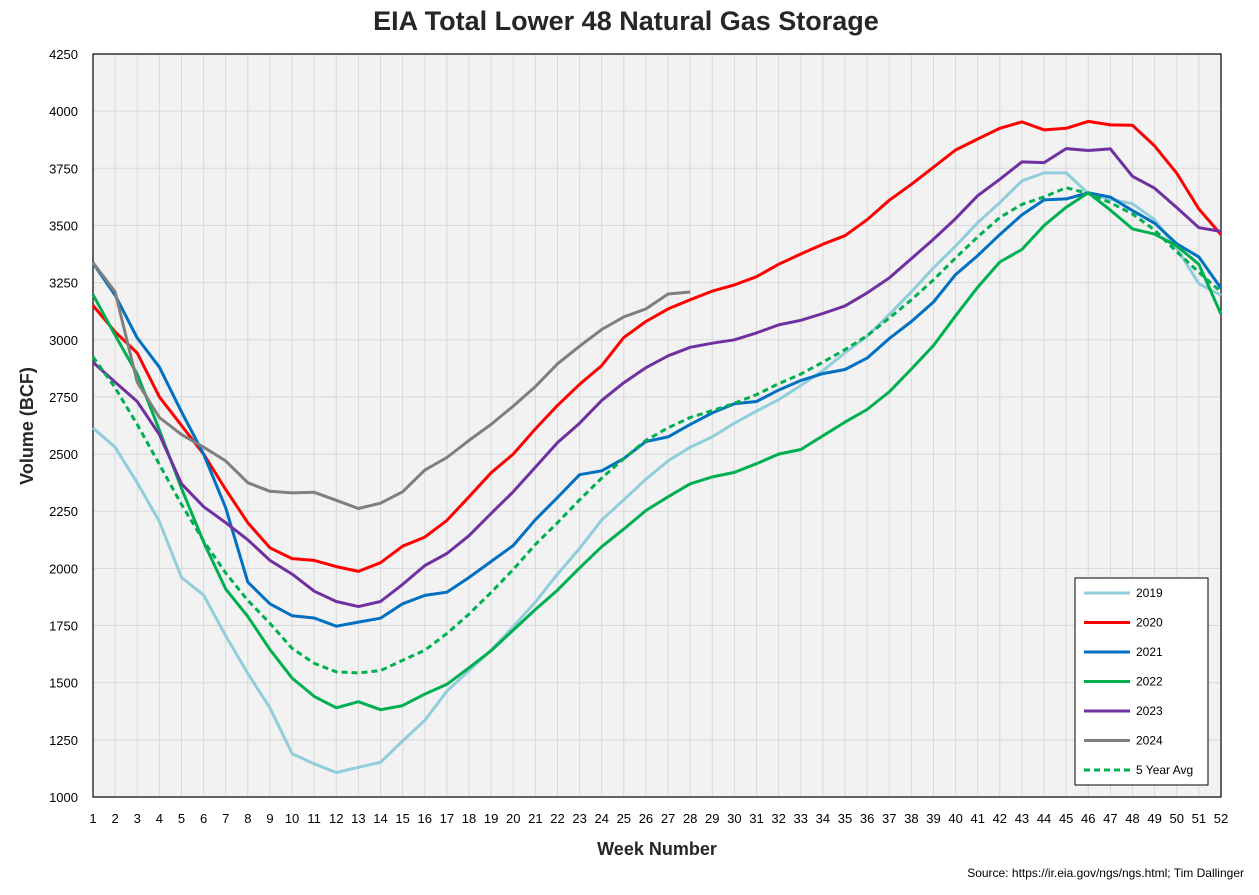 The image size is (1259, 895). I want to click on y-tick-label: 1000, so click(63, 797).